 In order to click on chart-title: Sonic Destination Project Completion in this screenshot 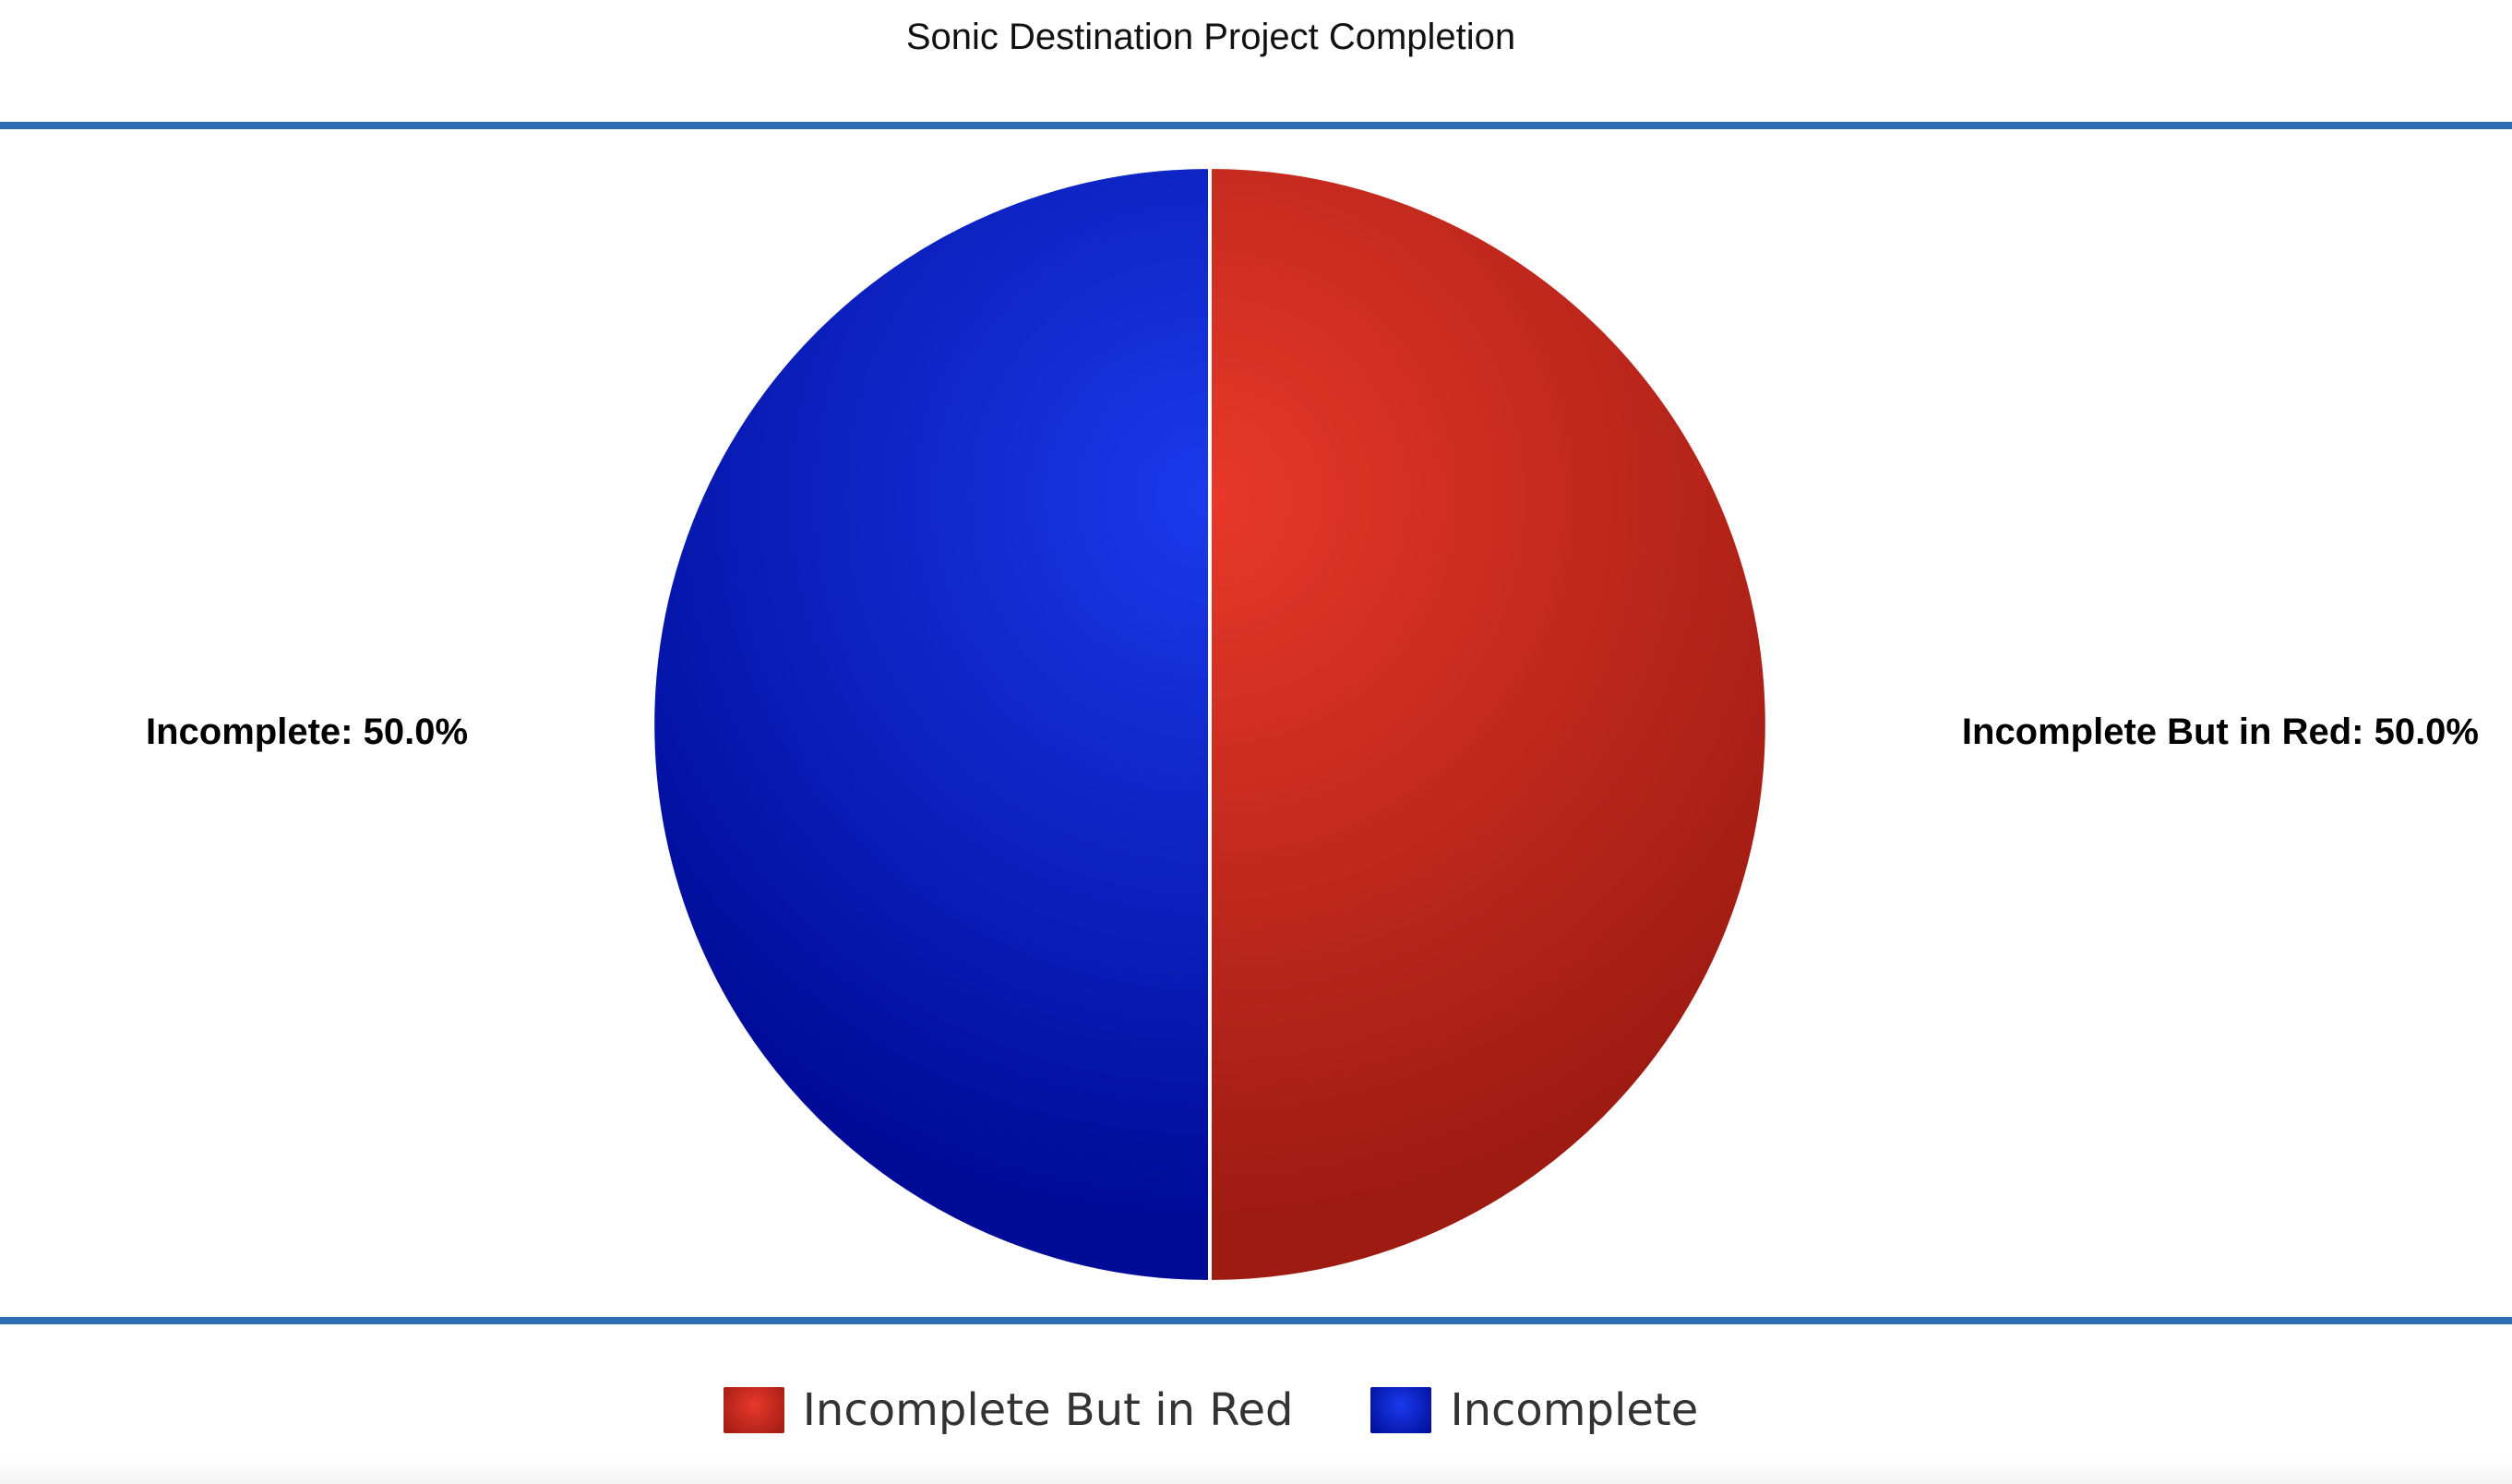, I will do `click(1210, 37)`.